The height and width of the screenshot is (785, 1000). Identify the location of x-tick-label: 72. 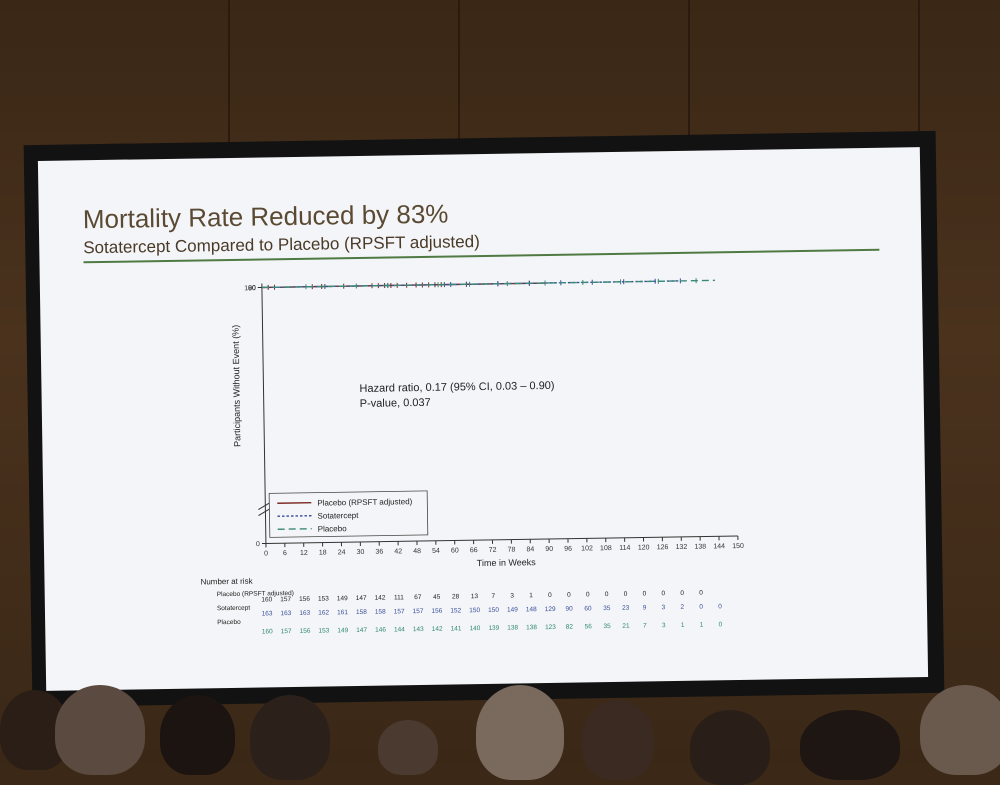
(493, 550).